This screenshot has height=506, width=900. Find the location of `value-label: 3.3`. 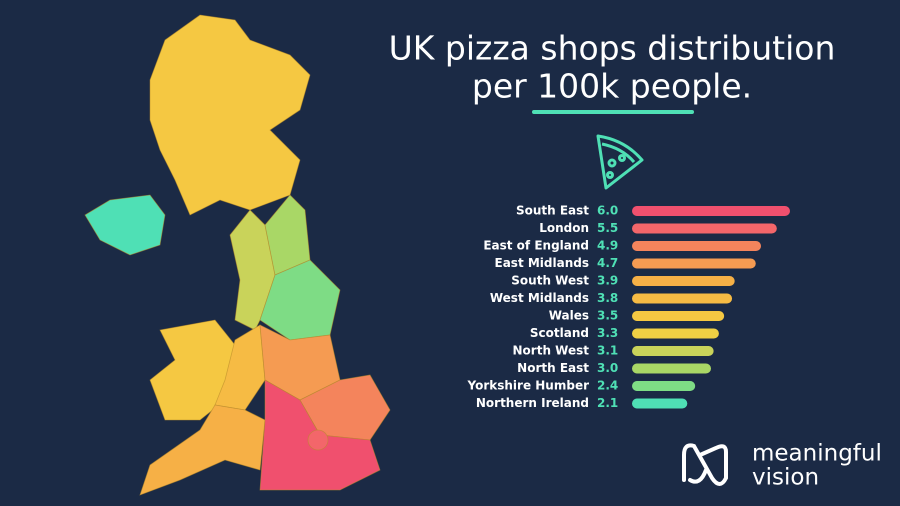

value-label: 3.3 is located at coordinates (607, 333).